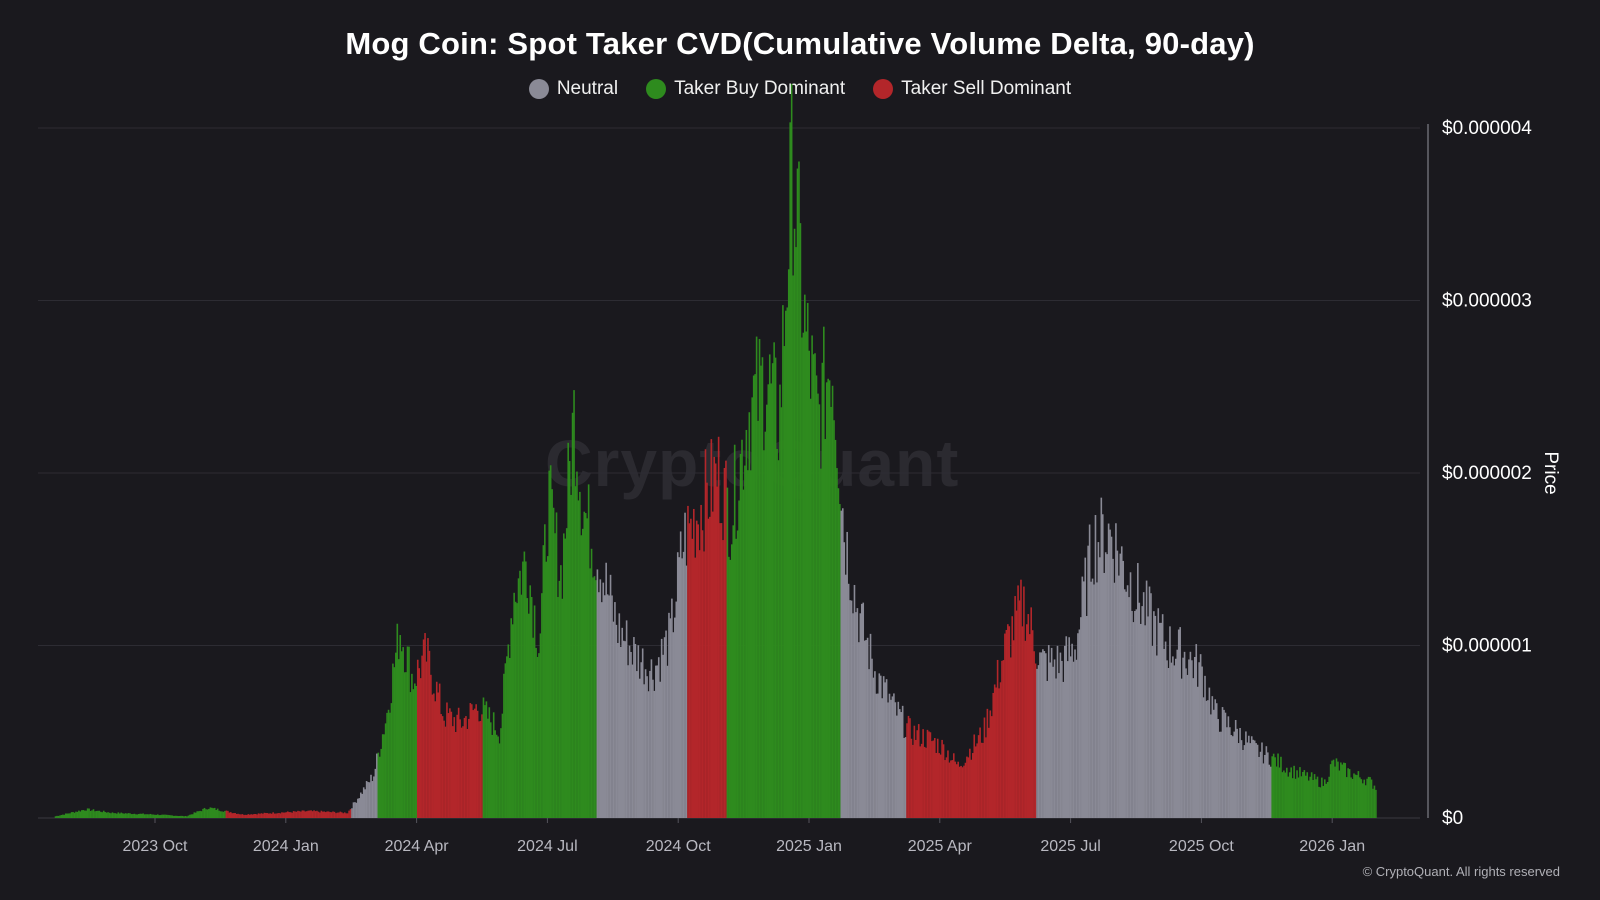  What do you see at coordinates (1487, 128) in the screenshot?
I see `y-tick-label: $0.000004` at bounding box center [1487, 128].